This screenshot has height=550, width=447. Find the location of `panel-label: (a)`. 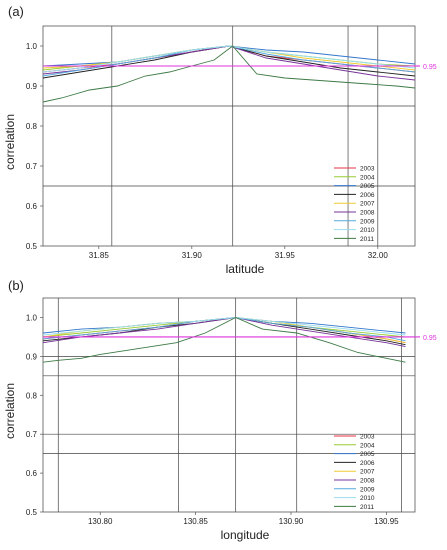

panel-label: (a) is located at coordinates (16, 11).